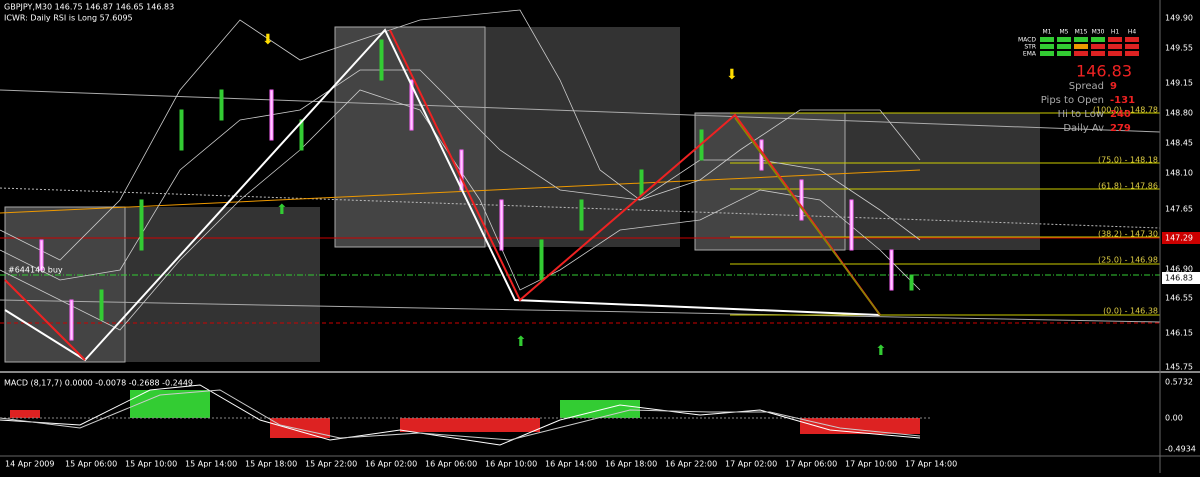  I want to click on timeframe-label: M1, so click(1047, 32).